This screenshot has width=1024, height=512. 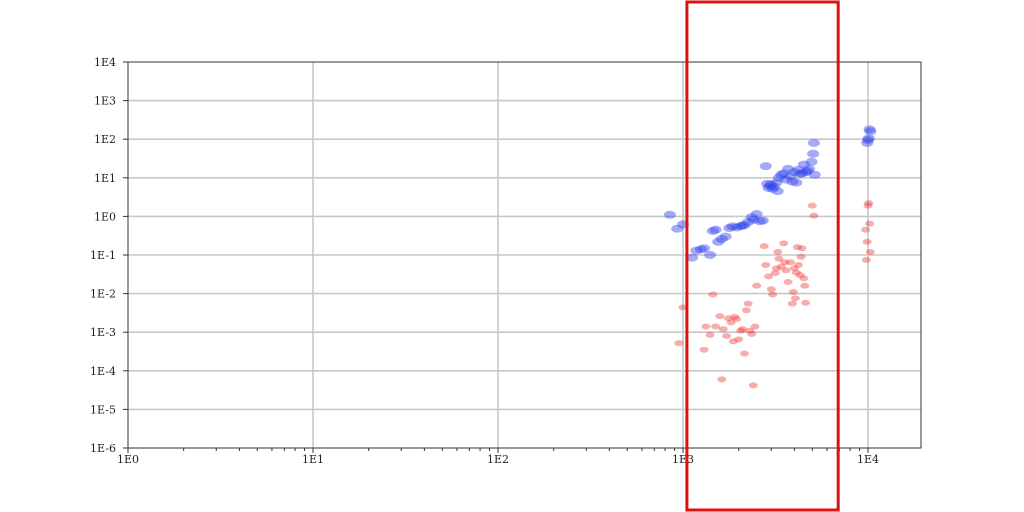 What do you see at coordinates (103, 255) in the screenshot?
I see `y-tick-label: 1E-1` at bounding box center [103, 255].